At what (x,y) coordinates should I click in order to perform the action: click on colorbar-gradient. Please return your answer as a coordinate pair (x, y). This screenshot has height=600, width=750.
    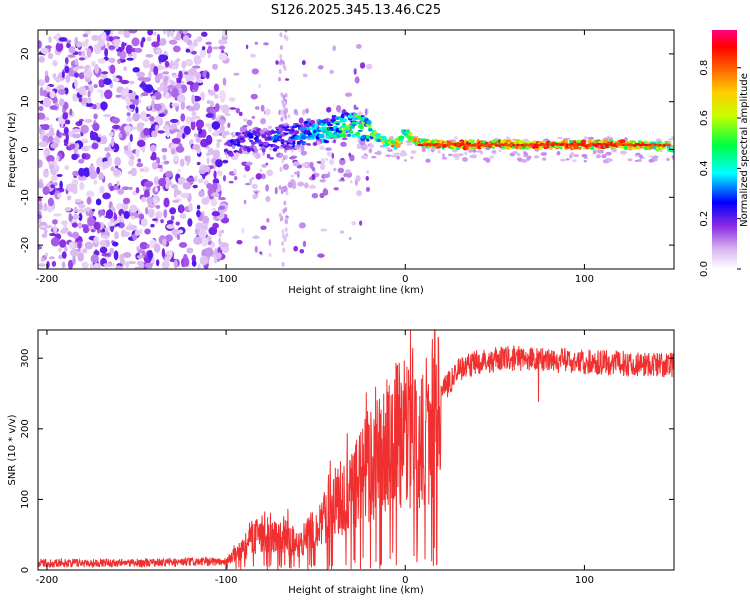
    Looking at the image, I should click on (724, 149).